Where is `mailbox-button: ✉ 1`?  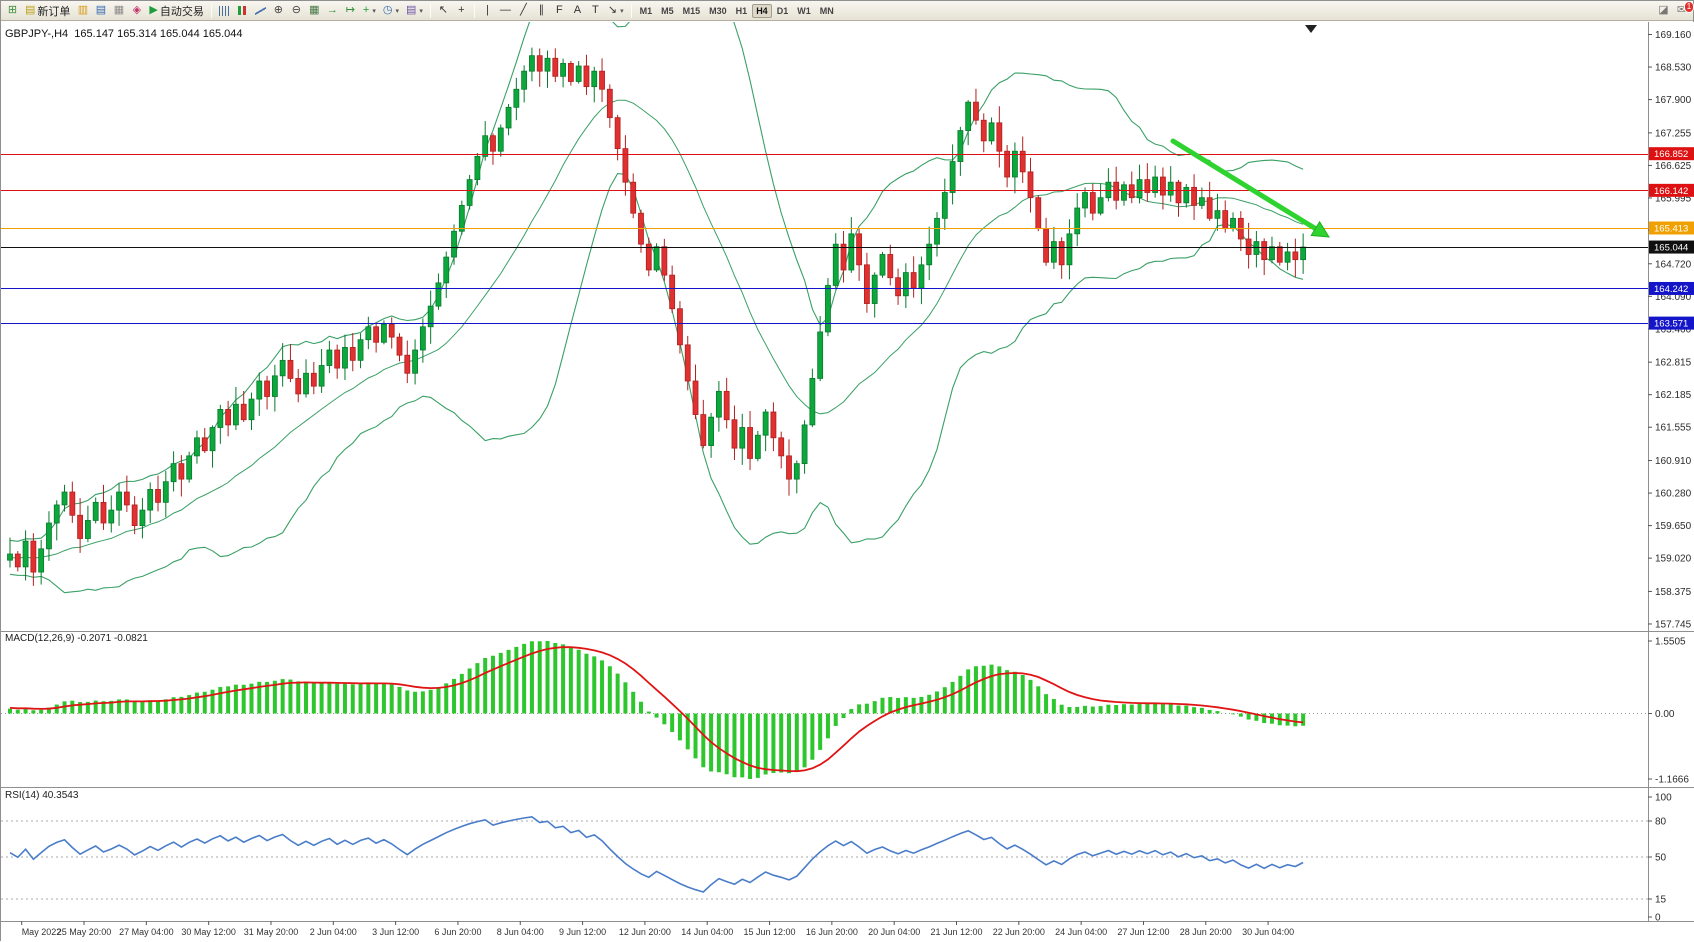 mailbox-button: ✉ 1 is located at coordinates (1683, 10).